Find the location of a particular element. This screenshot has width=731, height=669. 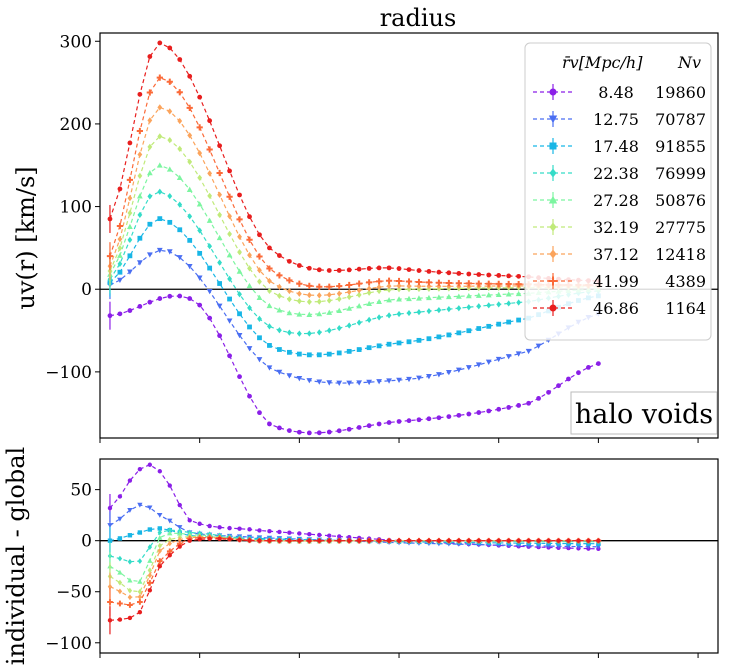

bottom-y-axis-label: individual - global is located at coordinates (16, 556).